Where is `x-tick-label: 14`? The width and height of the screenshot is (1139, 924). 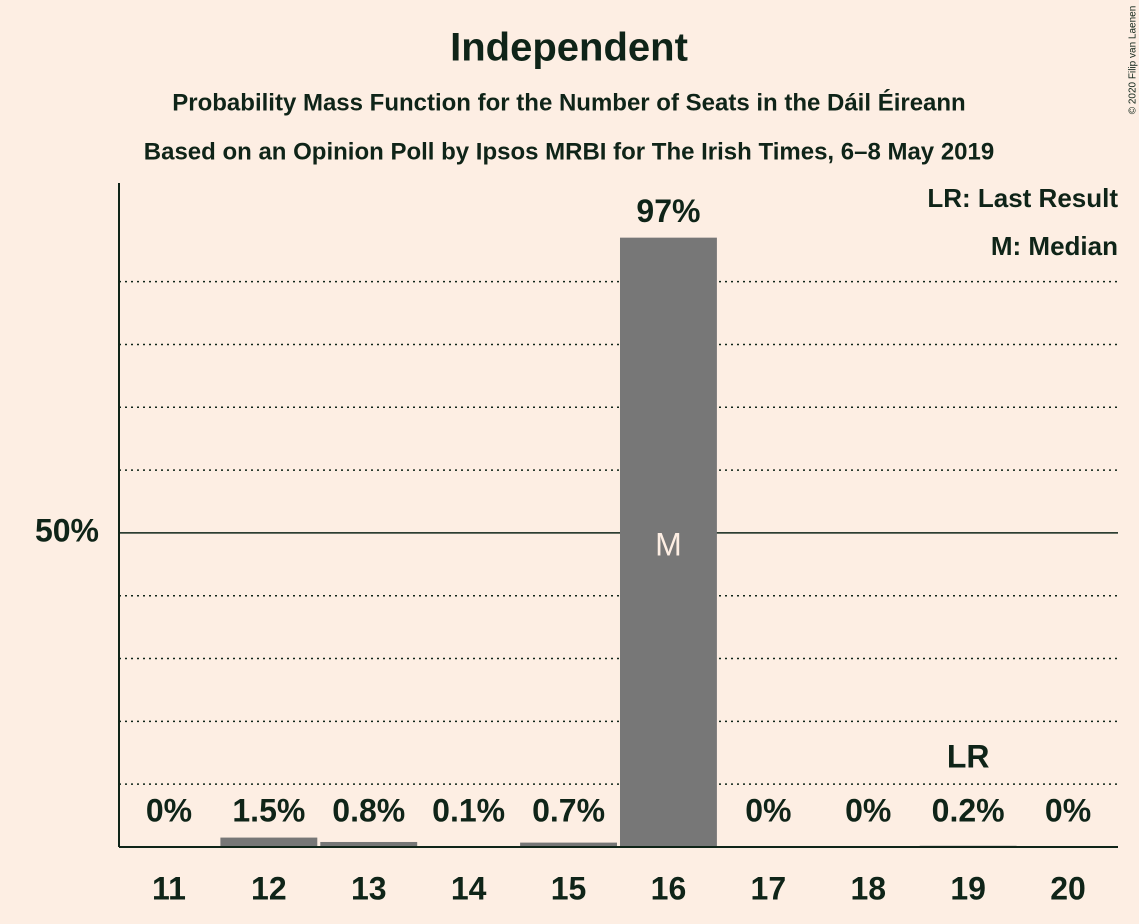 x-tick-label: 14 is located at coordinates (469, 888).